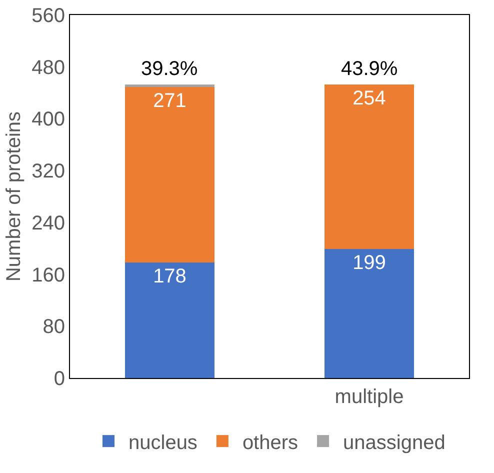 Image resolution: width=494 pixels, height=473 pixels. Describe the element at coordinates (369, 397) in the screenshot. I see `x-tick-label: multiple` at that location.